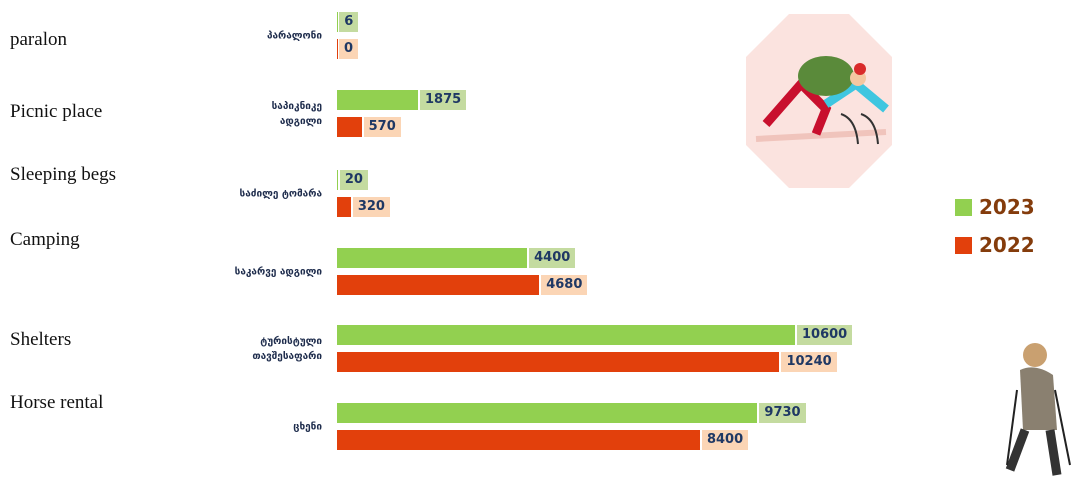  What do you see at coordinates (41, 339) in the screenshot?
I see `side-label: Shelters` at bounding box center [41, 339].